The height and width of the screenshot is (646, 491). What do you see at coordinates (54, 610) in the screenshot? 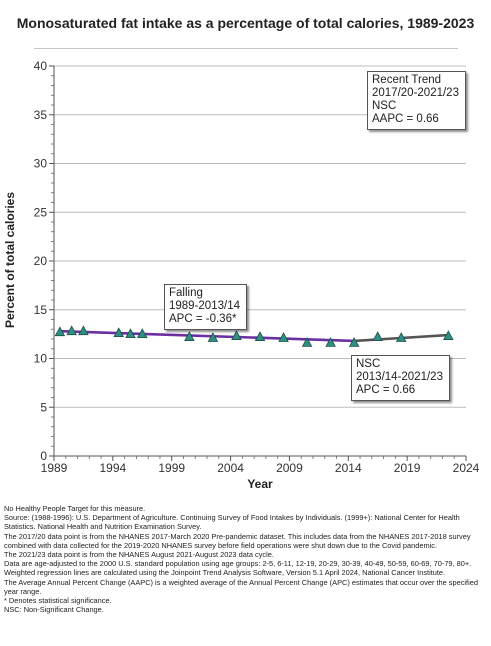
I see `footnote: NSC: Non-Significant Change.` at bounding box center [54, 610].